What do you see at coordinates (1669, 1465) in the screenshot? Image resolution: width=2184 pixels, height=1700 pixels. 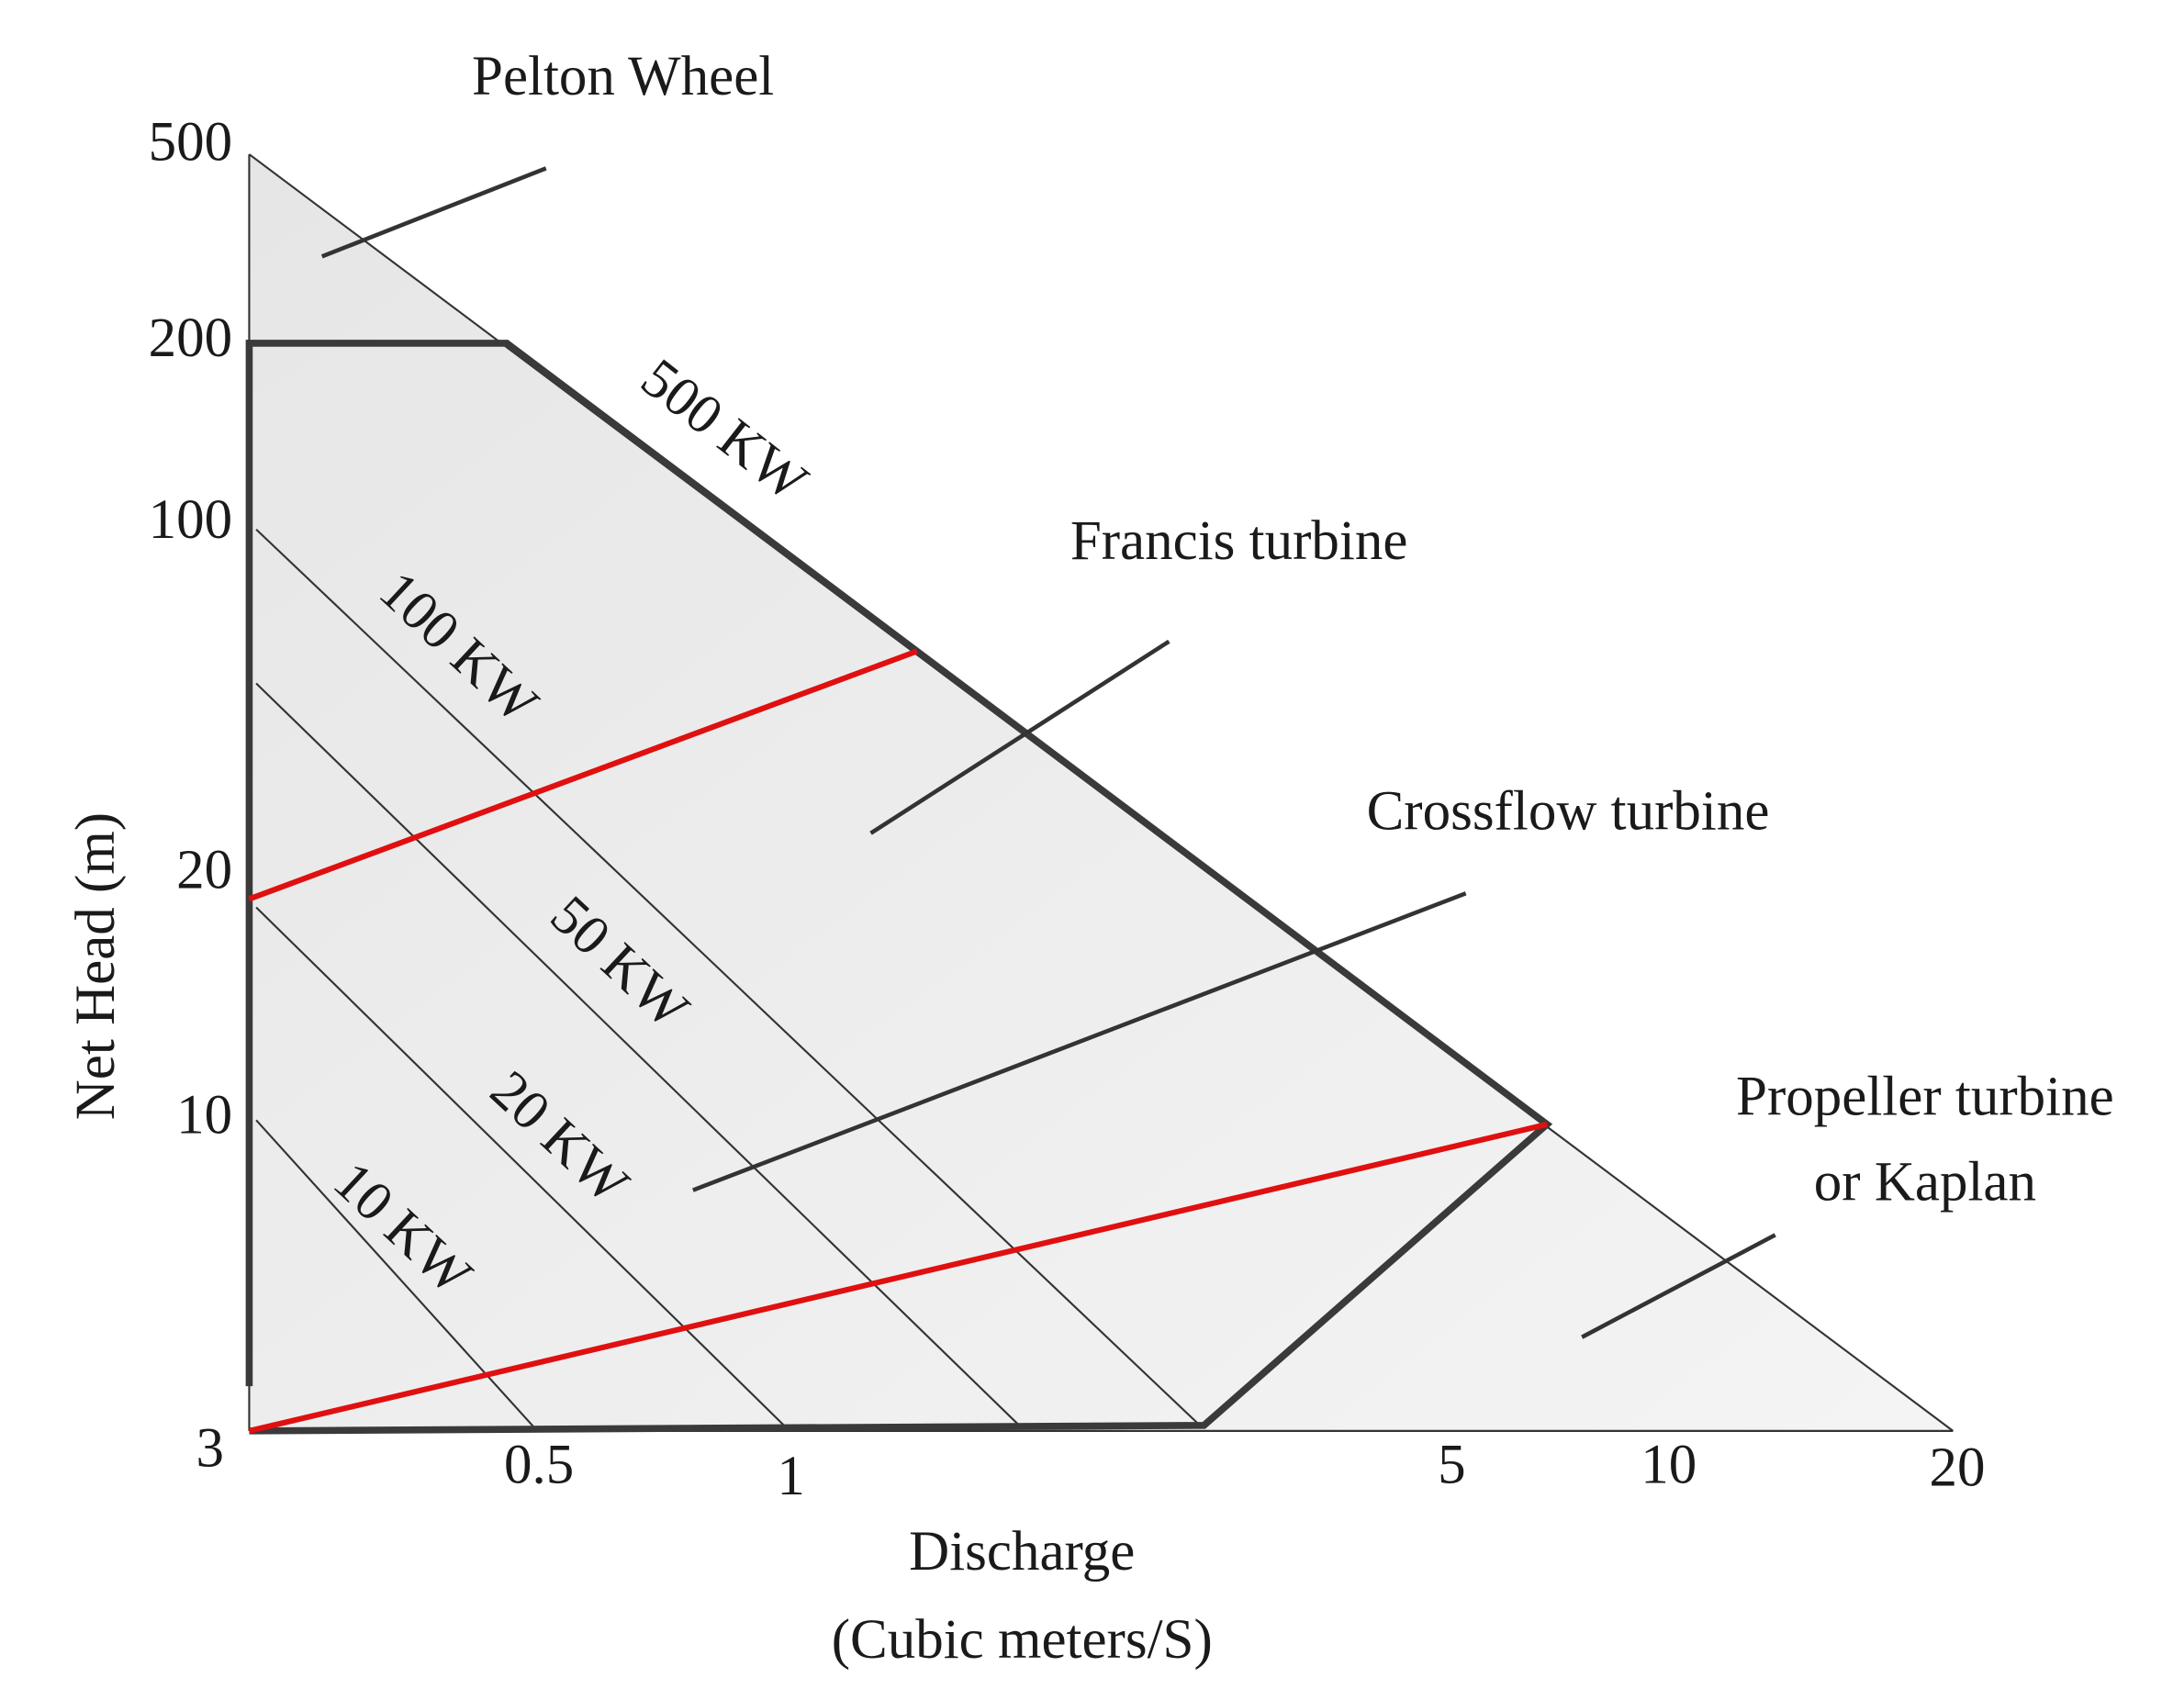 I see `x-tick-label: 10` at bounding box center [1669, 1465].